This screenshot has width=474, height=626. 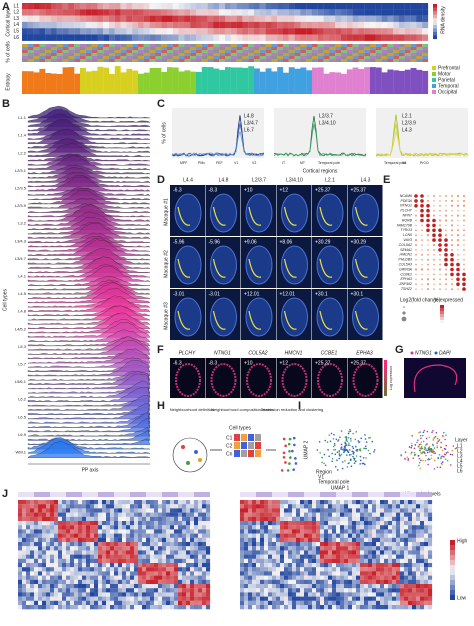 I want to click on cluster-point, so click(x=290, y=439).